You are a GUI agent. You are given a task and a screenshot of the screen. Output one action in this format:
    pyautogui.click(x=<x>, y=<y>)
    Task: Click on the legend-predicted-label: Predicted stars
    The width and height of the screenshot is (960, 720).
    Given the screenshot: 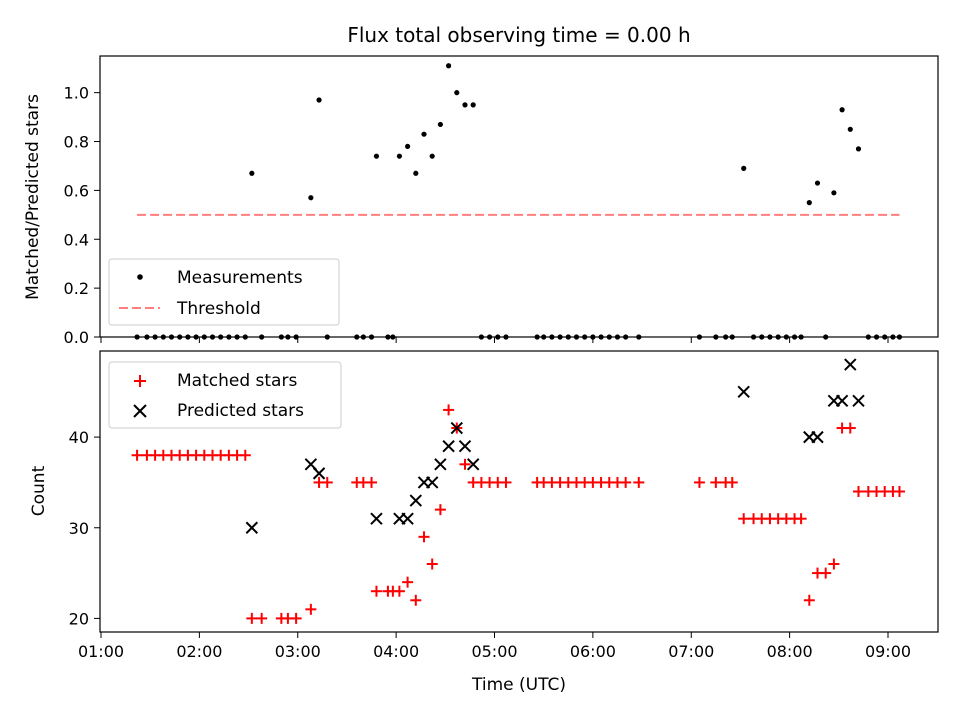 What is the action you would take?
    pyautogui.click(x=240, y=411)
    